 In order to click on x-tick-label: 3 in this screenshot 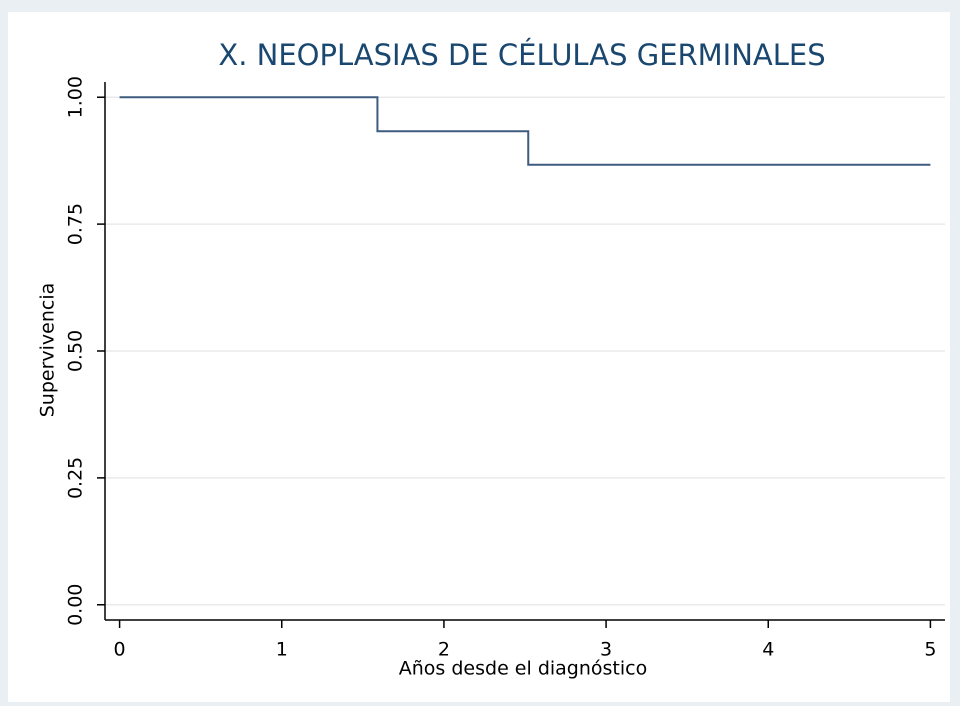, I will do `click(606, 650)`.